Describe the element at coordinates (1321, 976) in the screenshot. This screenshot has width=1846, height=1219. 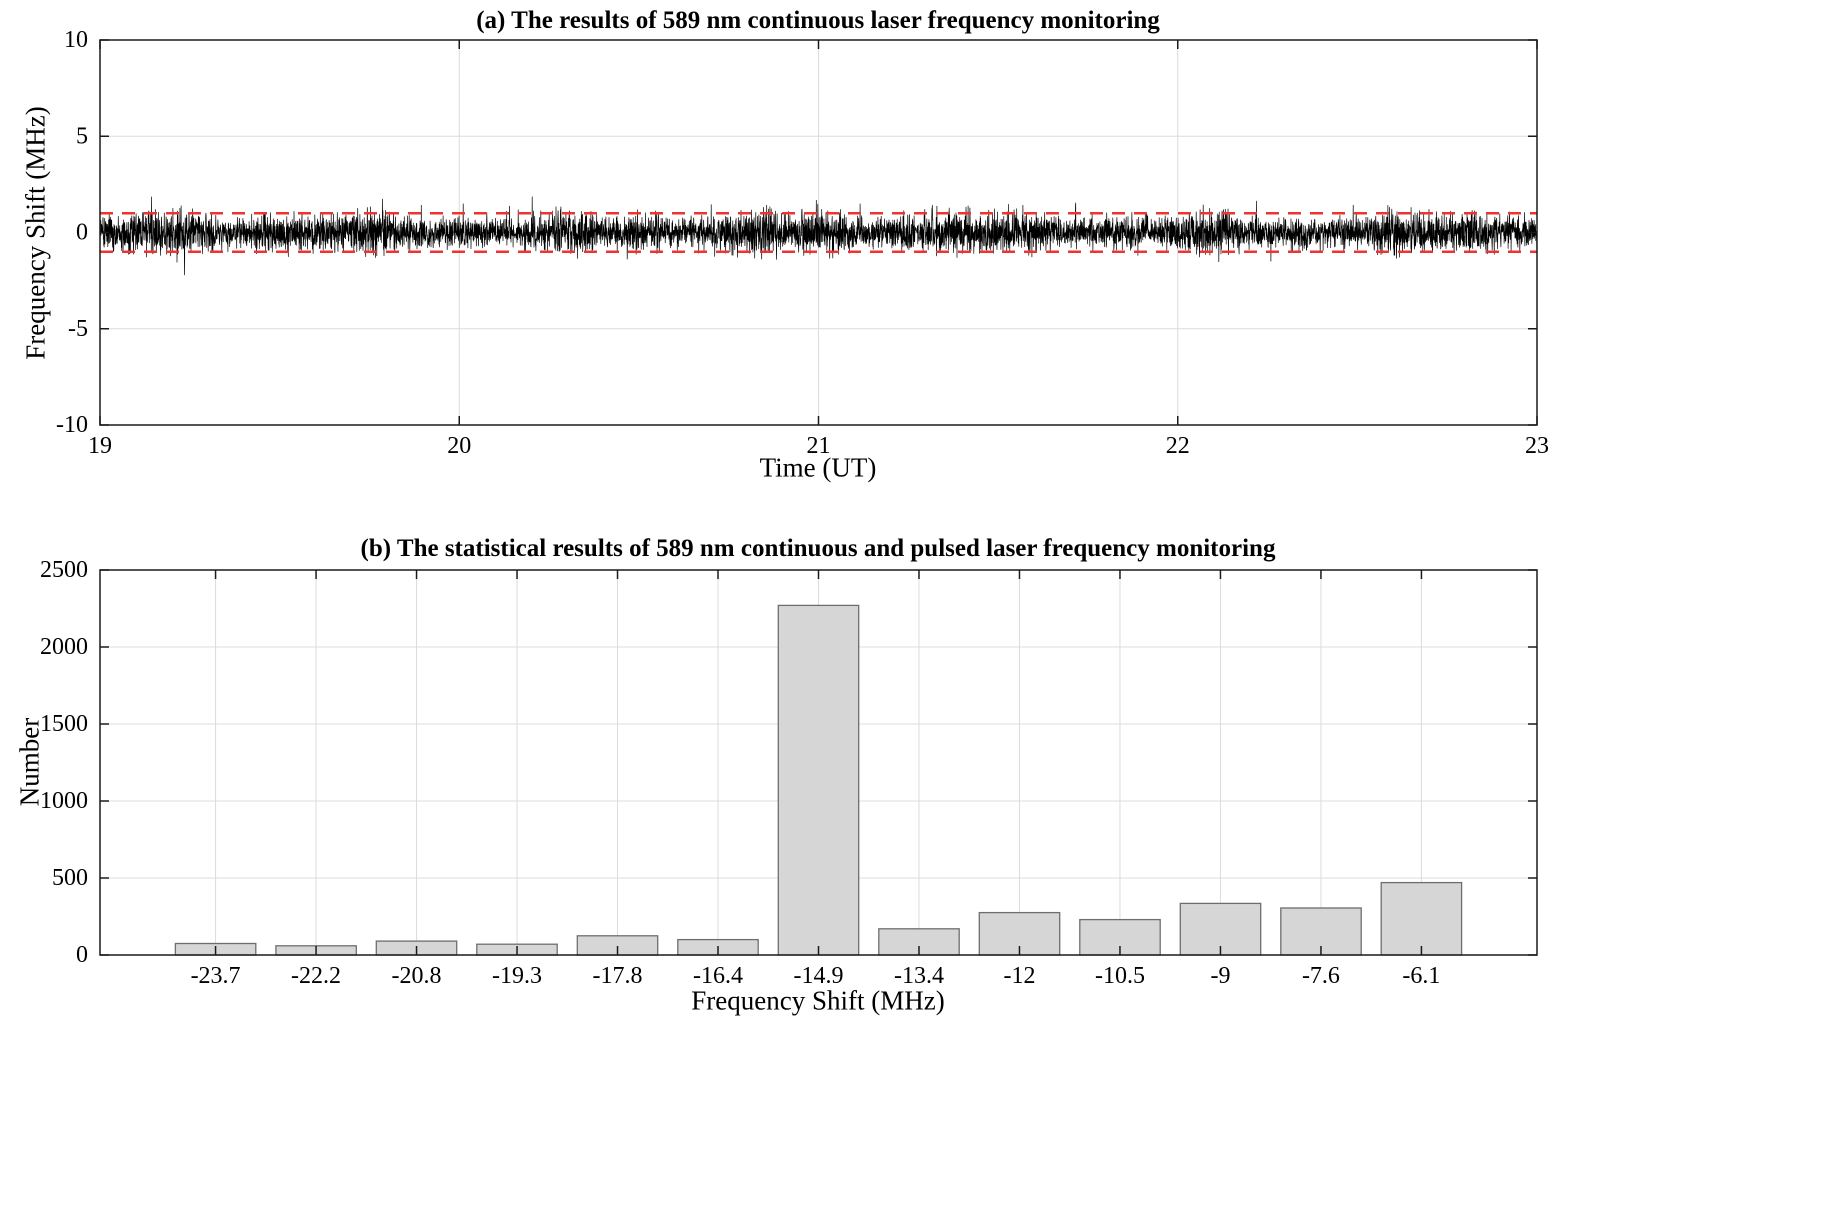
I see `chart-b-xtick-label: -7.6` at that location.